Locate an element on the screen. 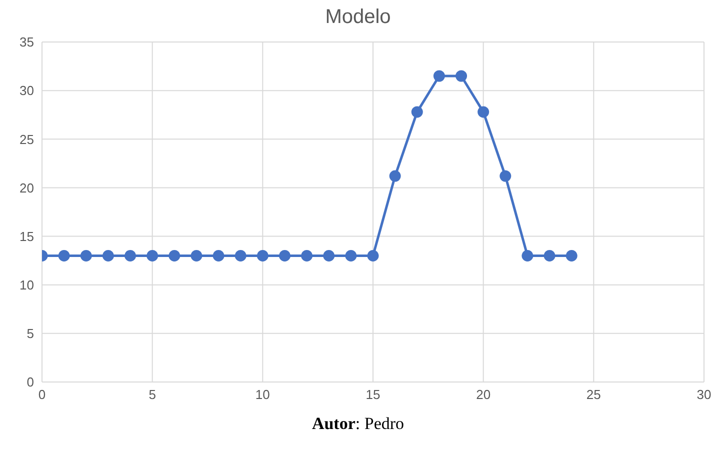  y-tick-label: 5 is located at coordinates (30, 334).